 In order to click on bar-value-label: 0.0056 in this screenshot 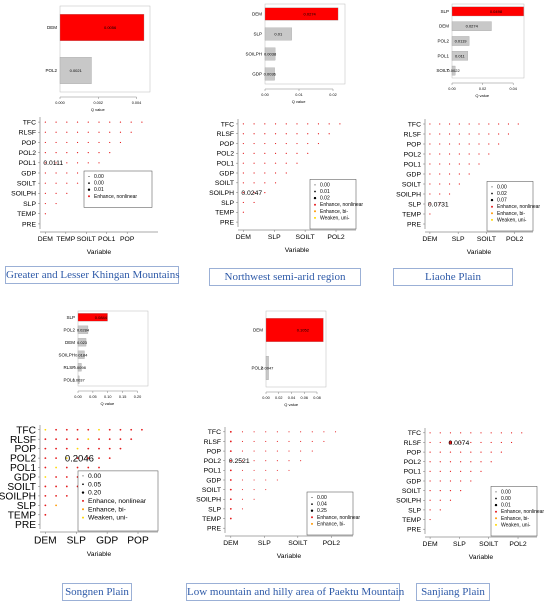, I will do `click(110, 27)`.